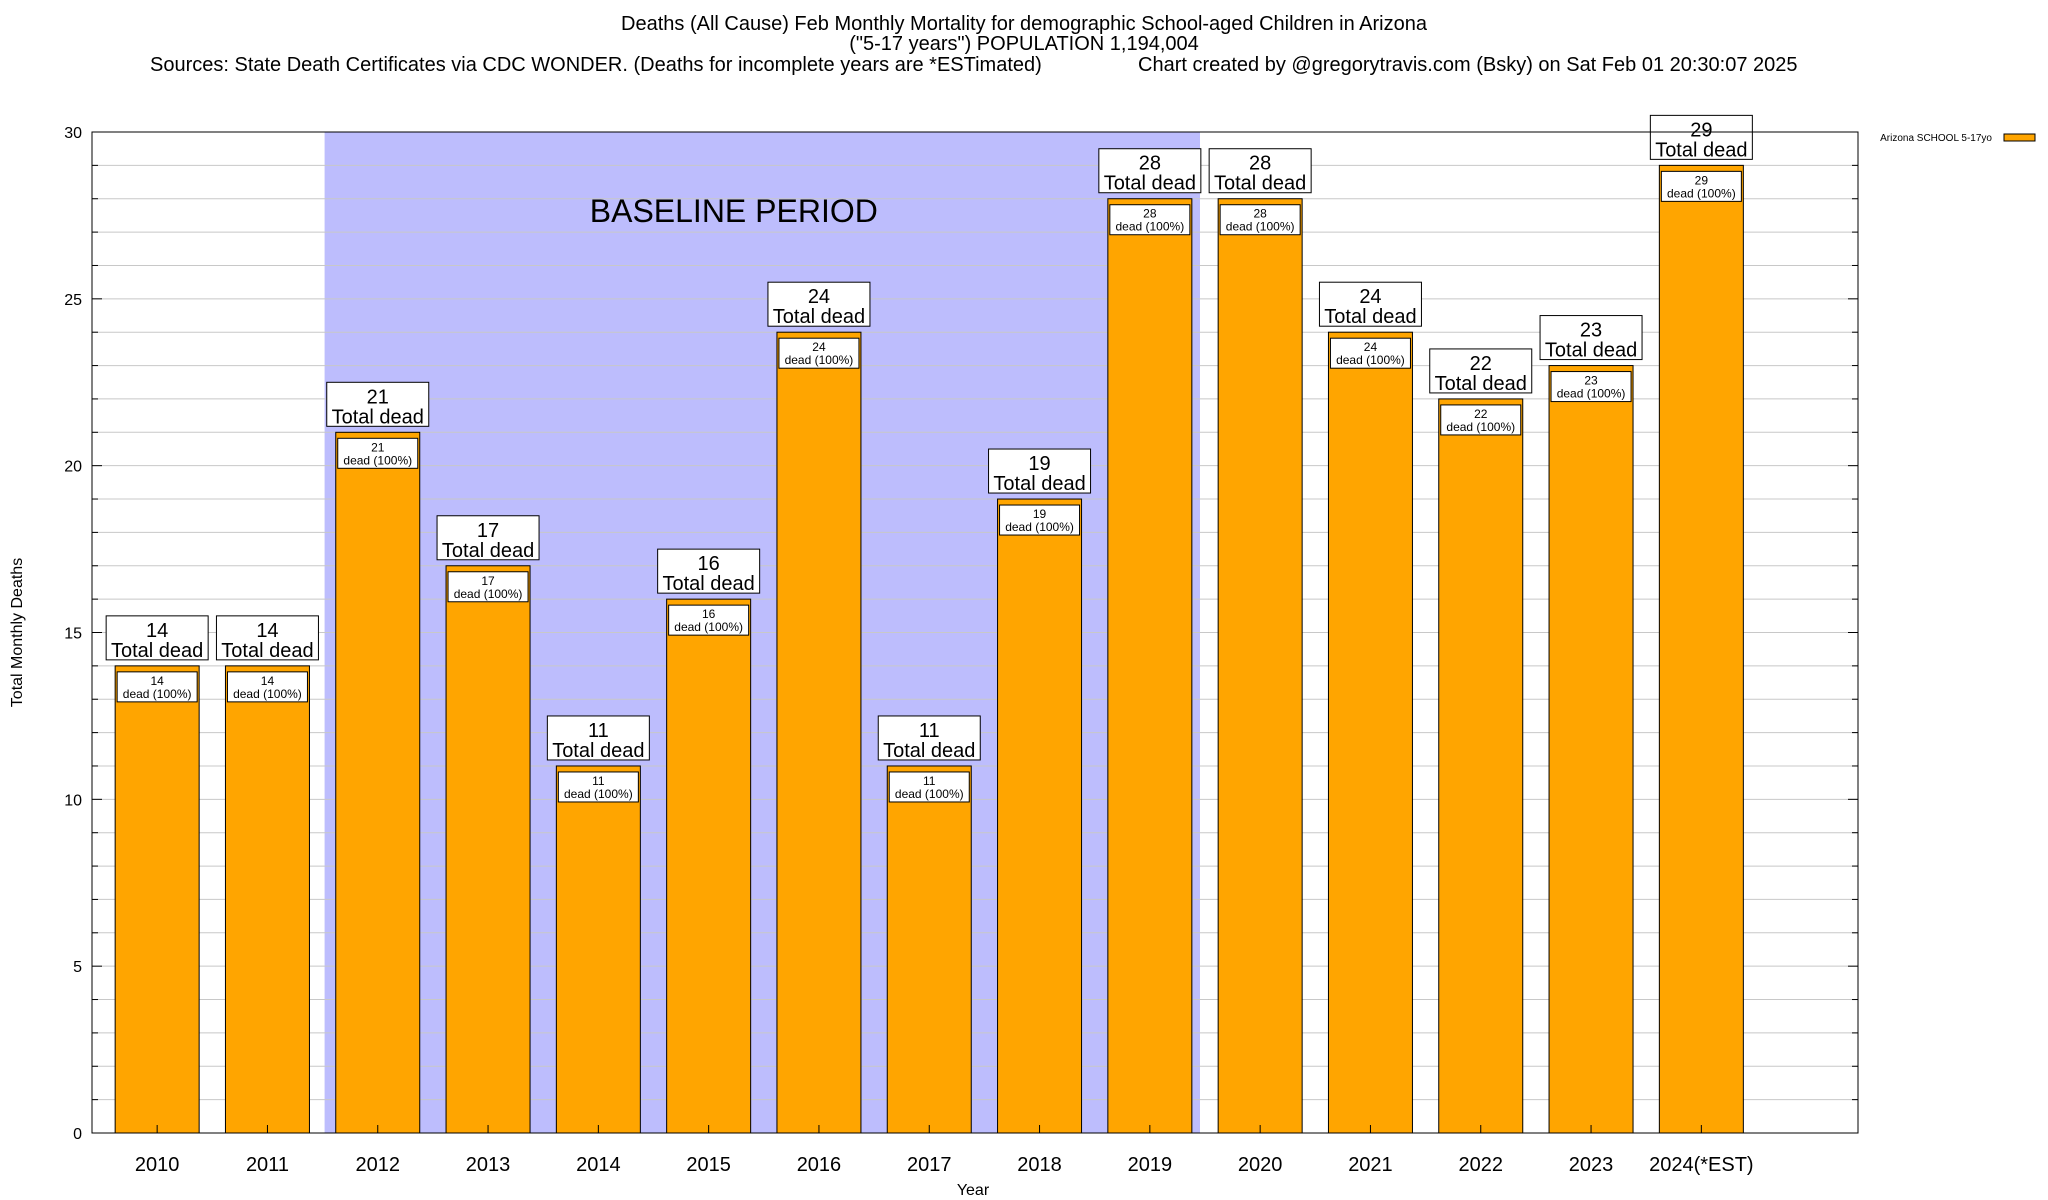  Describe the element at coordinates (488, 581) in the screenshot. I see `bar-inner-value: 17` at that location.